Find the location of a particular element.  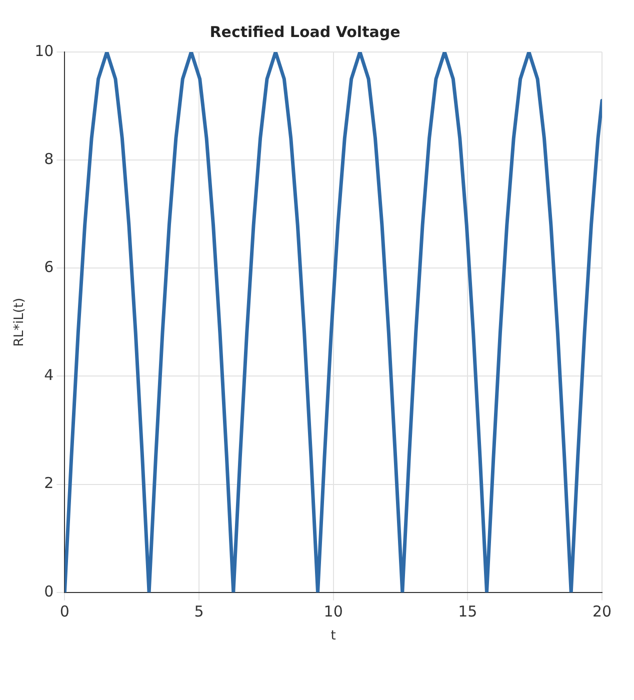

y-tick-label: 10 is located at coordinates (44, 51).